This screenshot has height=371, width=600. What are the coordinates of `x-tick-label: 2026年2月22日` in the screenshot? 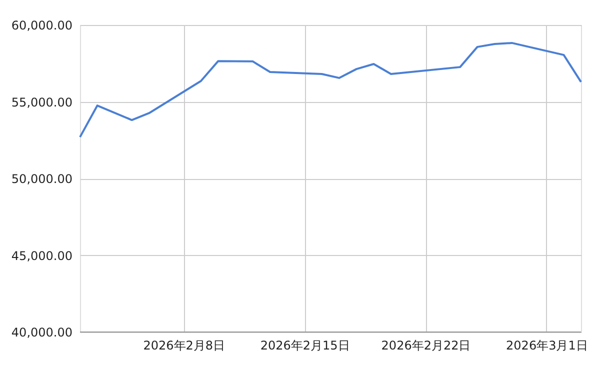 It's located at (426, 345).